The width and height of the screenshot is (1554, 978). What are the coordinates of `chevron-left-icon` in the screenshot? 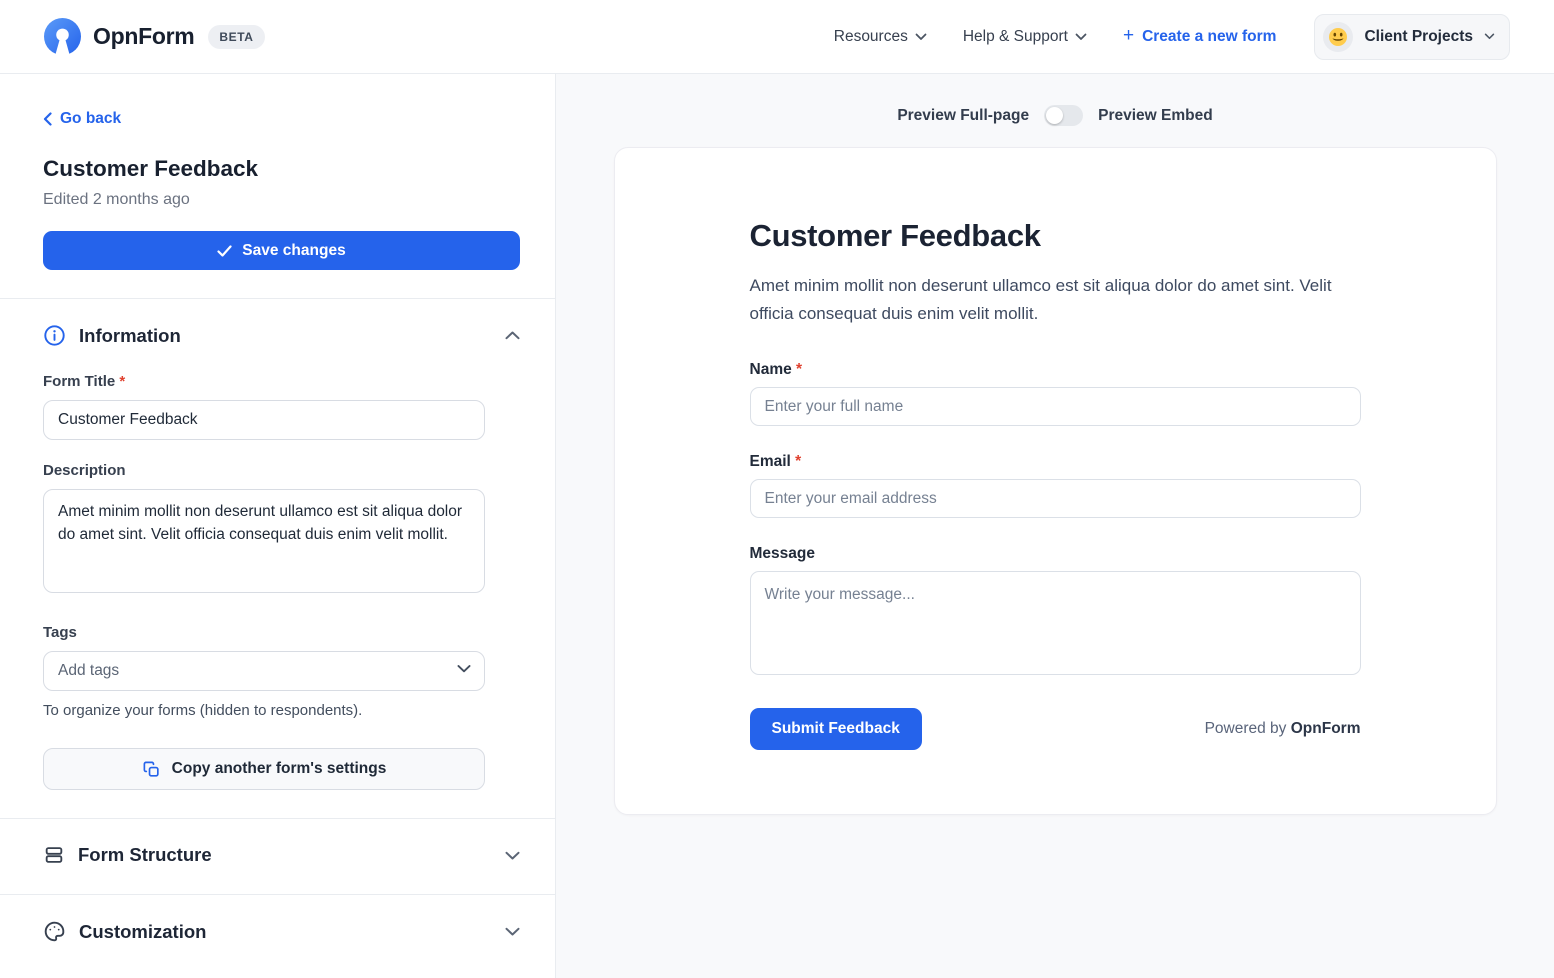 It's located at (47, 119).